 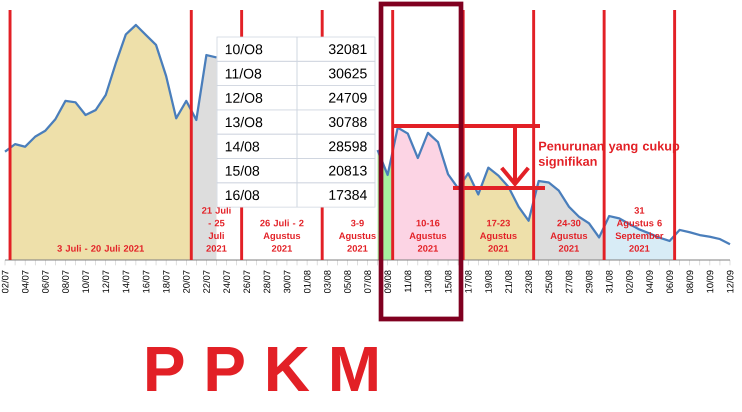 I want to click on annotation: 30625, so click(x=347, y=73).